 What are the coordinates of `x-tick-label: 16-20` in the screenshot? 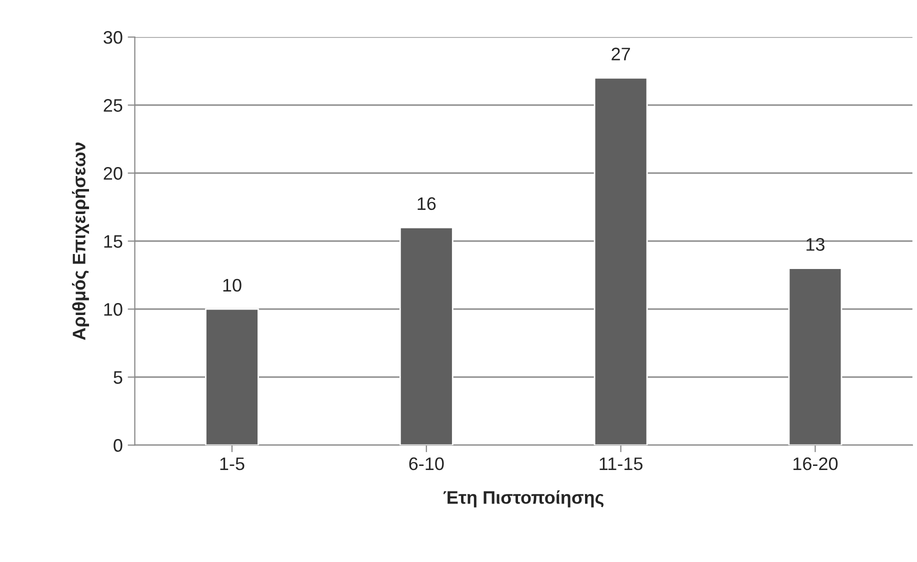 It's located at (816, 463).